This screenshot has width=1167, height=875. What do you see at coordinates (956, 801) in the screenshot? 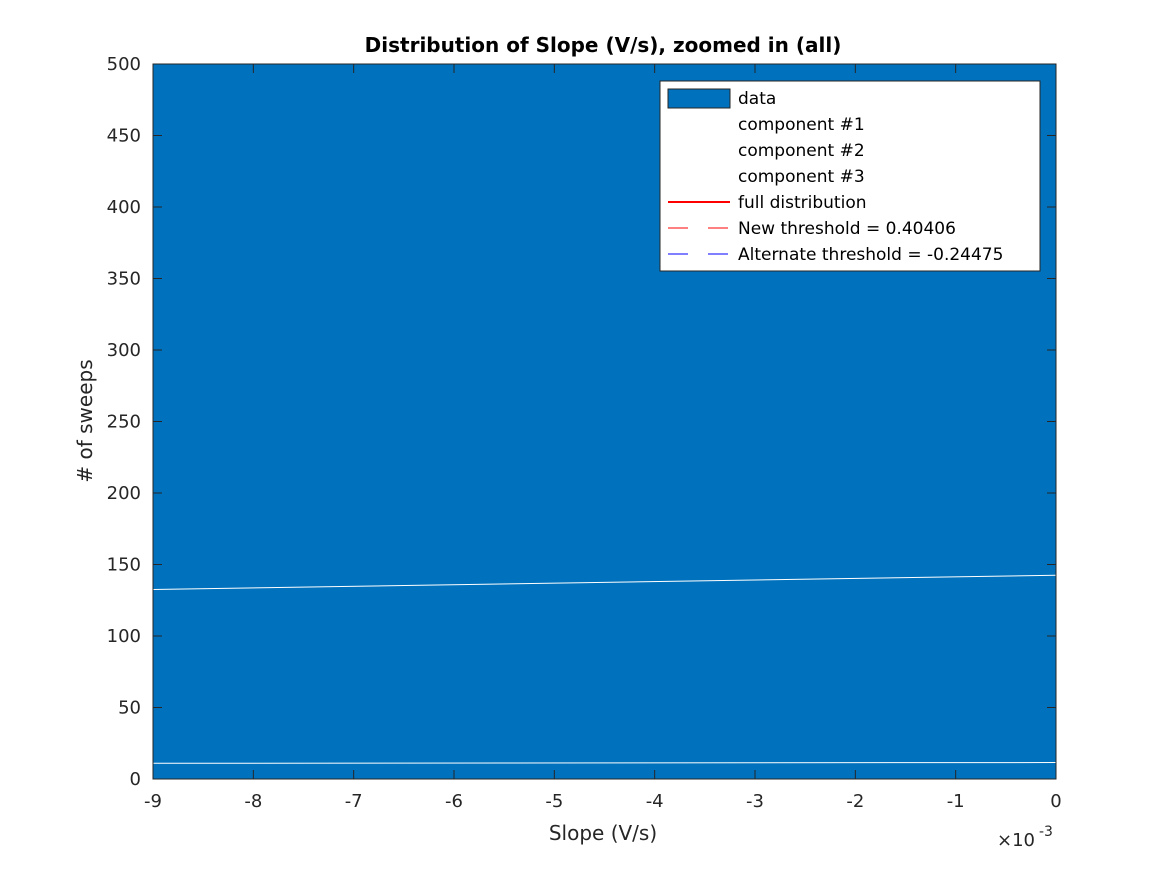
I see `x-tick-label: -1` at bounding box center [956, 801].